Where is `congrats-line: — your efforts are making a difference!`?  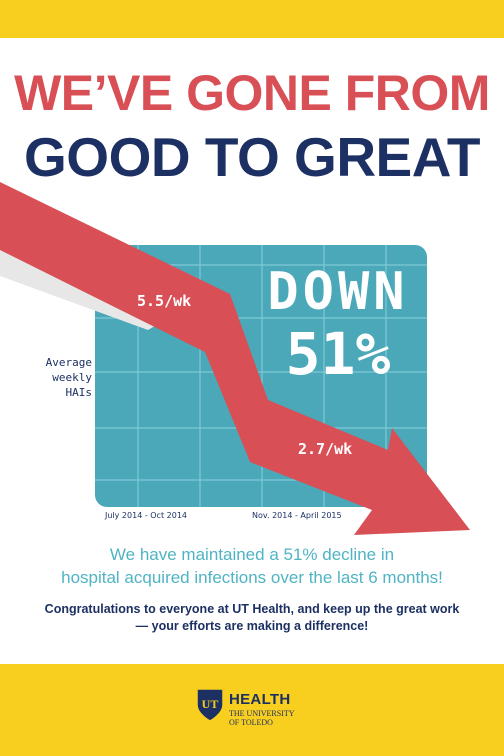
congrats-line: — your efforts are making a difference! is located at coordinates (252, 626).